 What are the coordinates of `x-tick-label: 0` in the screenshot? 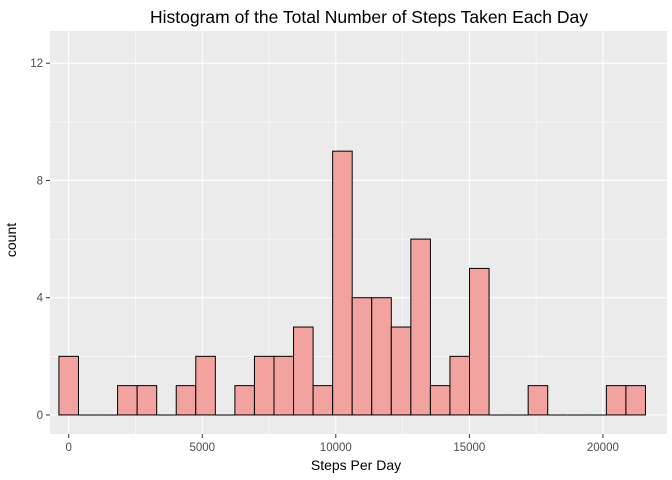 It's located at (68, 448).